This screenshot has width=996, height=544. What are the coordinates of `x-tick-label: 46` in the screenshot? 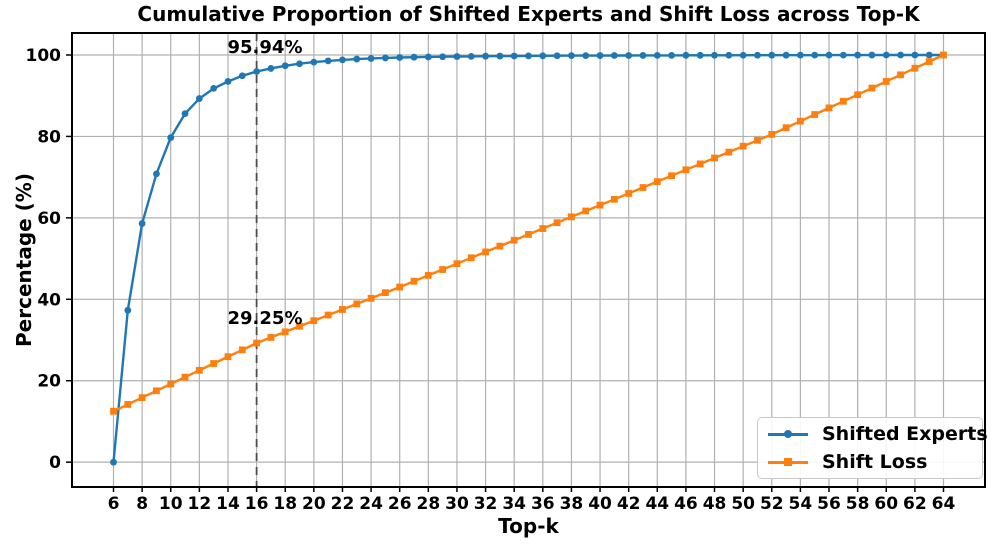 It's located at (686, 504).